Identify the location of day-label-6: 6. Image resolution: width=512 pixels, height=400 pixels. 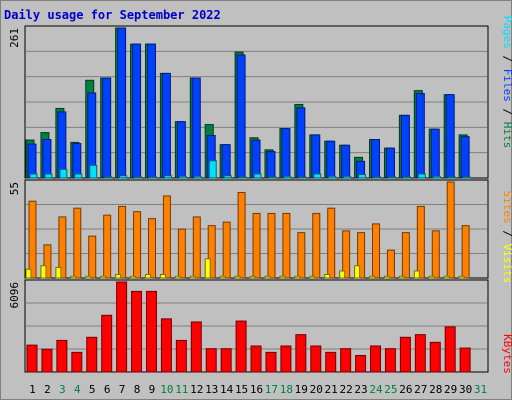
(107, 389).